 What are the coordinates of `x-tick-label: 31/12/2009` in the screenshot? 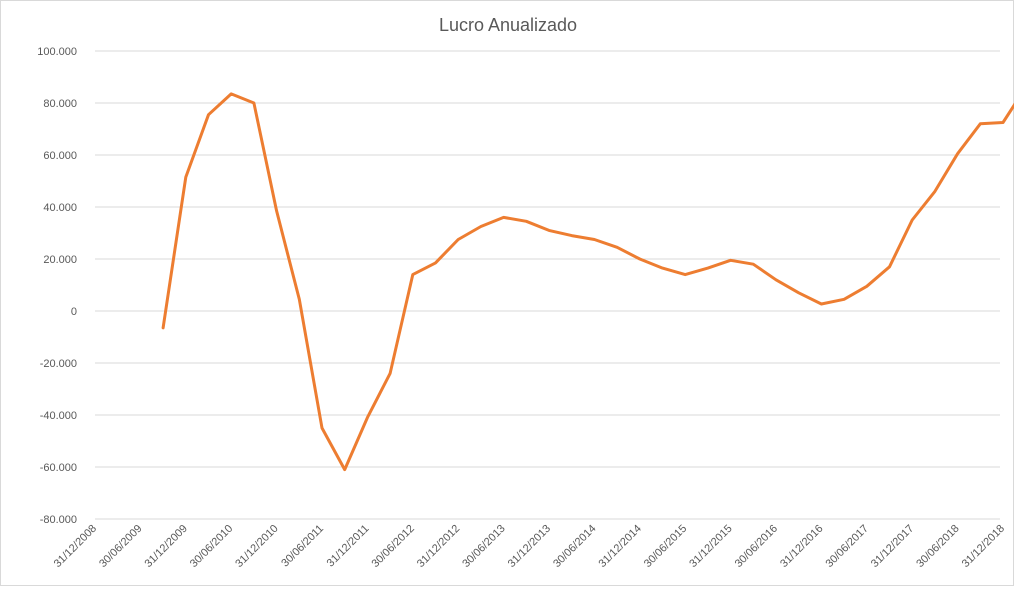 It's located at (166, 546).